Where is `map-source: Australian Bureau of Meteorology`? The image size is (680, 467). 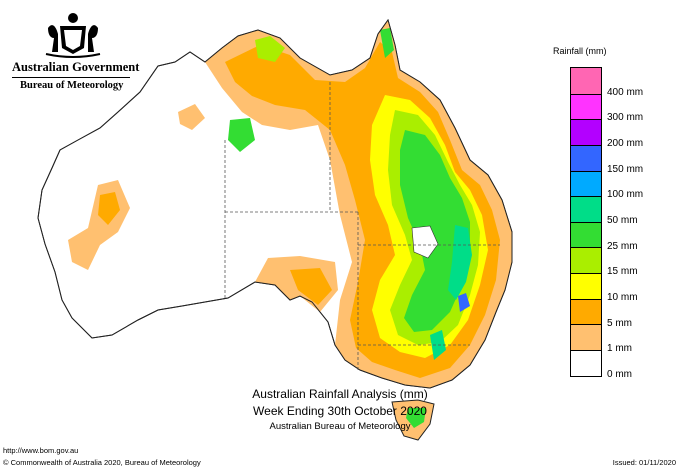
map-source: Australian Bureau of Meteorology is located at coordinates (340, 426).